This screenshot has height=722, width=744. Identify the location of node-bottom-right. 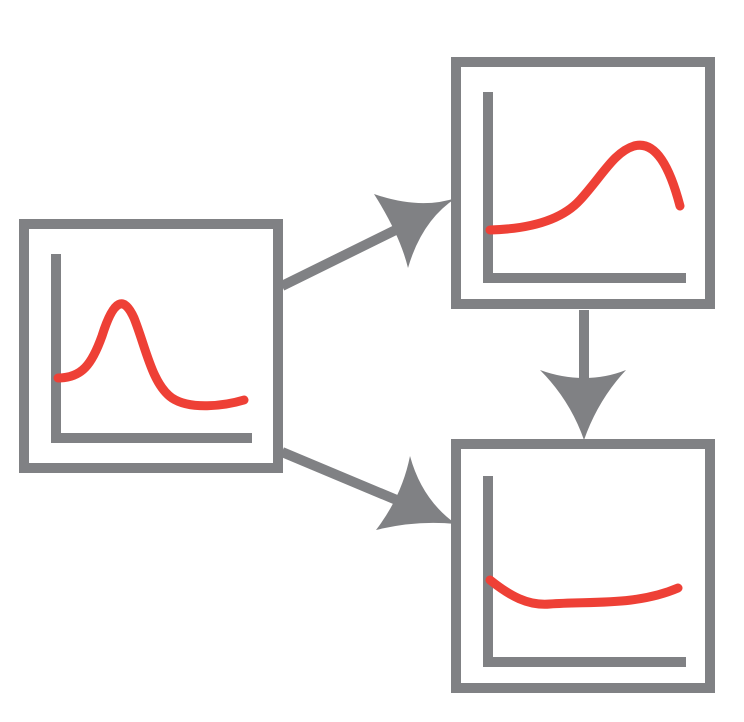
(583, 566).